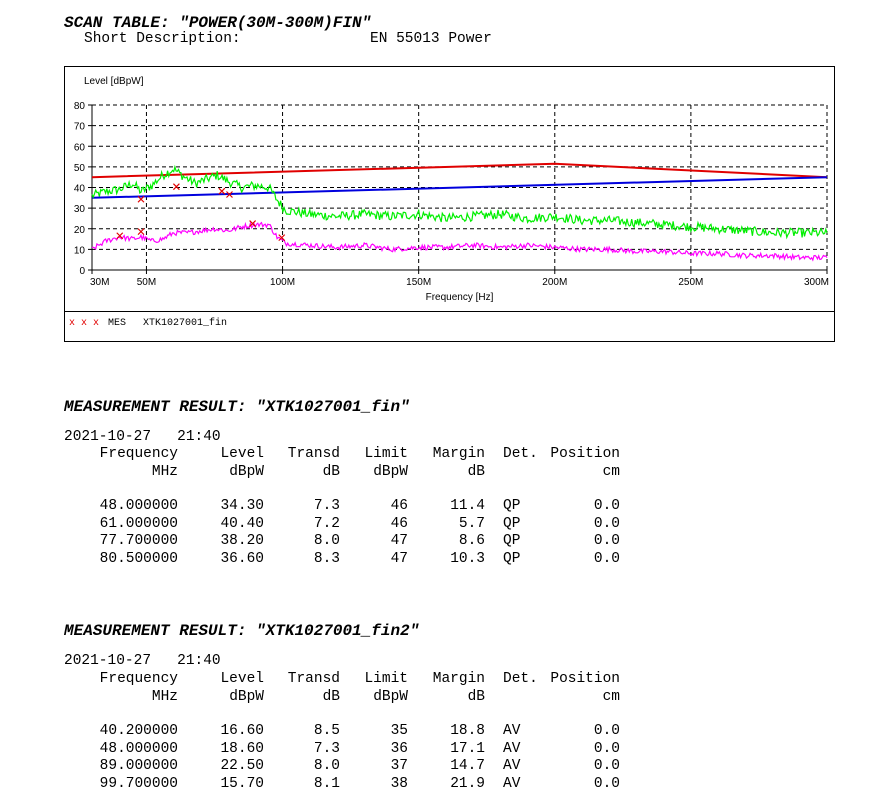 The width and height of the screenshot is (892, 798). What do you see at coordinates (816, 282) in the screenshot?
I see `x-tick-label: 300M` at bounding box center [816, 282].